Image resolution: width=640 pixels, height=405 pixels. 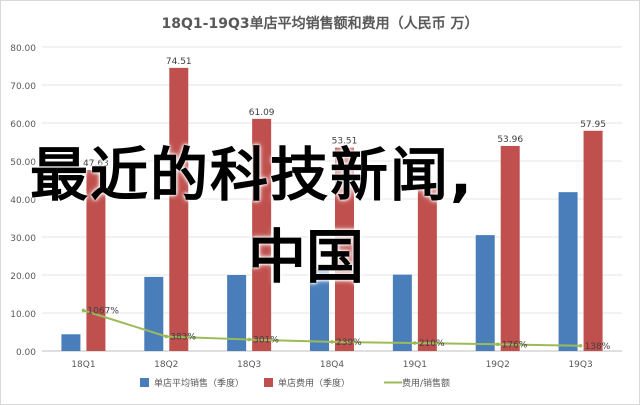 What do you see at coordinates (415, 365) in the screenshot?
I see `x-tick-label: 19Q1` at bounding box center [415, 365].